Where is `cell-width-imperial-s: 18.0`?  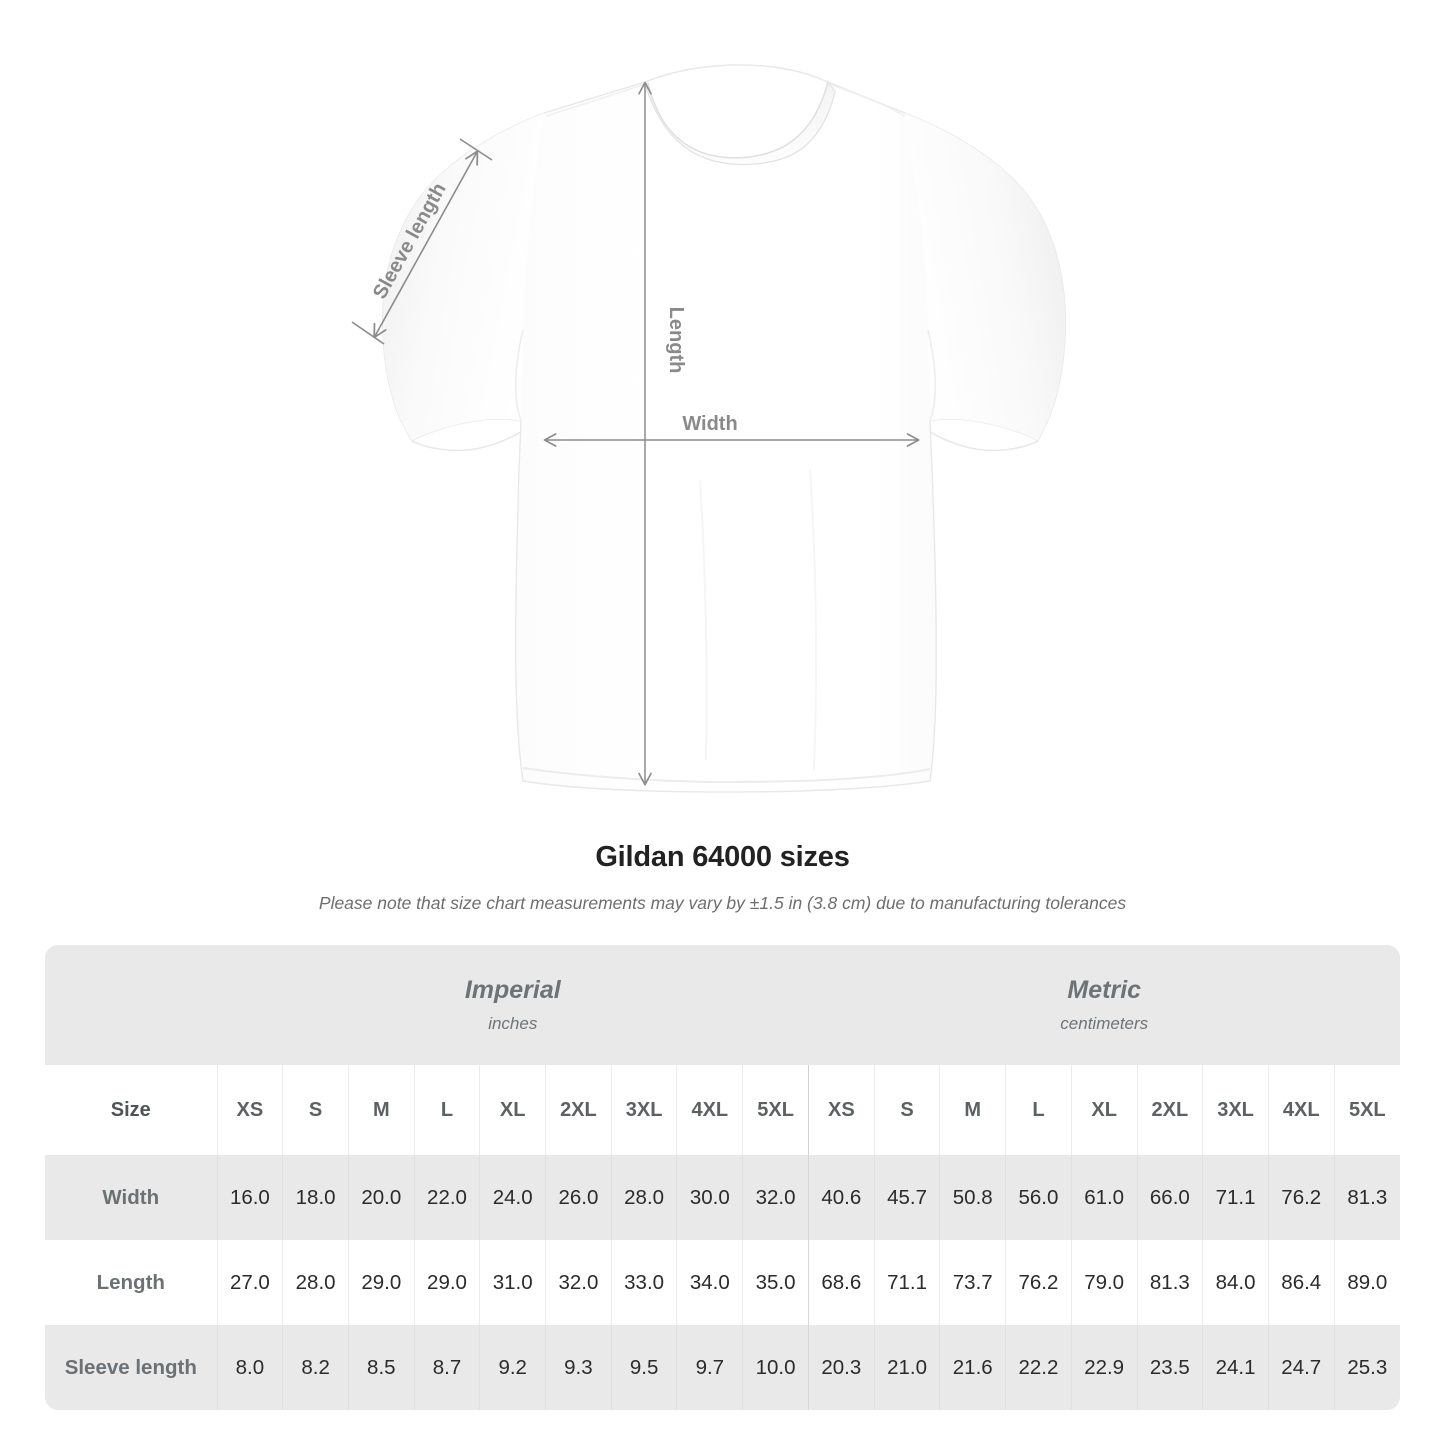 cell-width-imperial-s: 18.0 is located at coordinates (315, 1197).